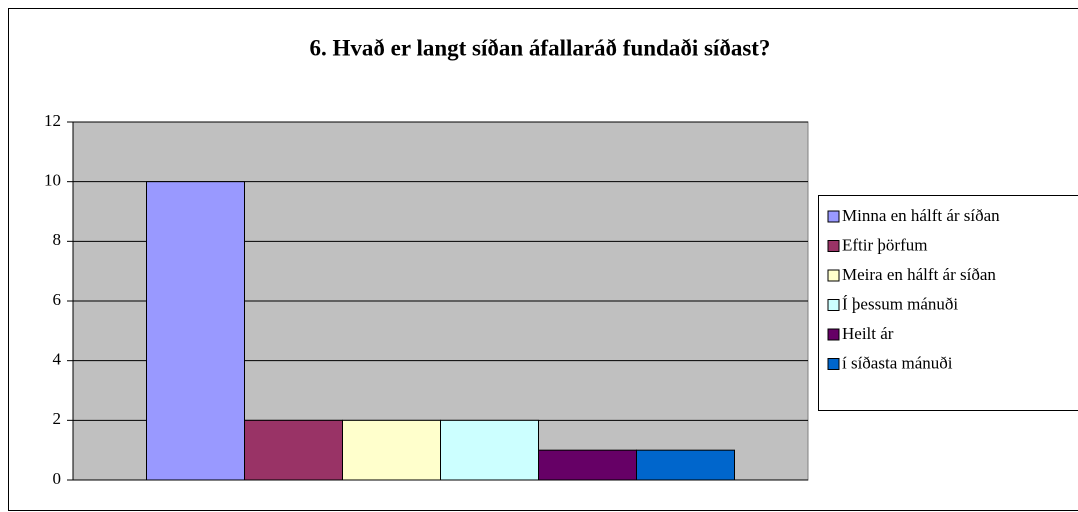 The height and width of the screenshot is (512, 1078). What do you see at coordinates (57, 359) in the screenshot?
I see `y-tick-label: 4` at bounding box center [57, 359].